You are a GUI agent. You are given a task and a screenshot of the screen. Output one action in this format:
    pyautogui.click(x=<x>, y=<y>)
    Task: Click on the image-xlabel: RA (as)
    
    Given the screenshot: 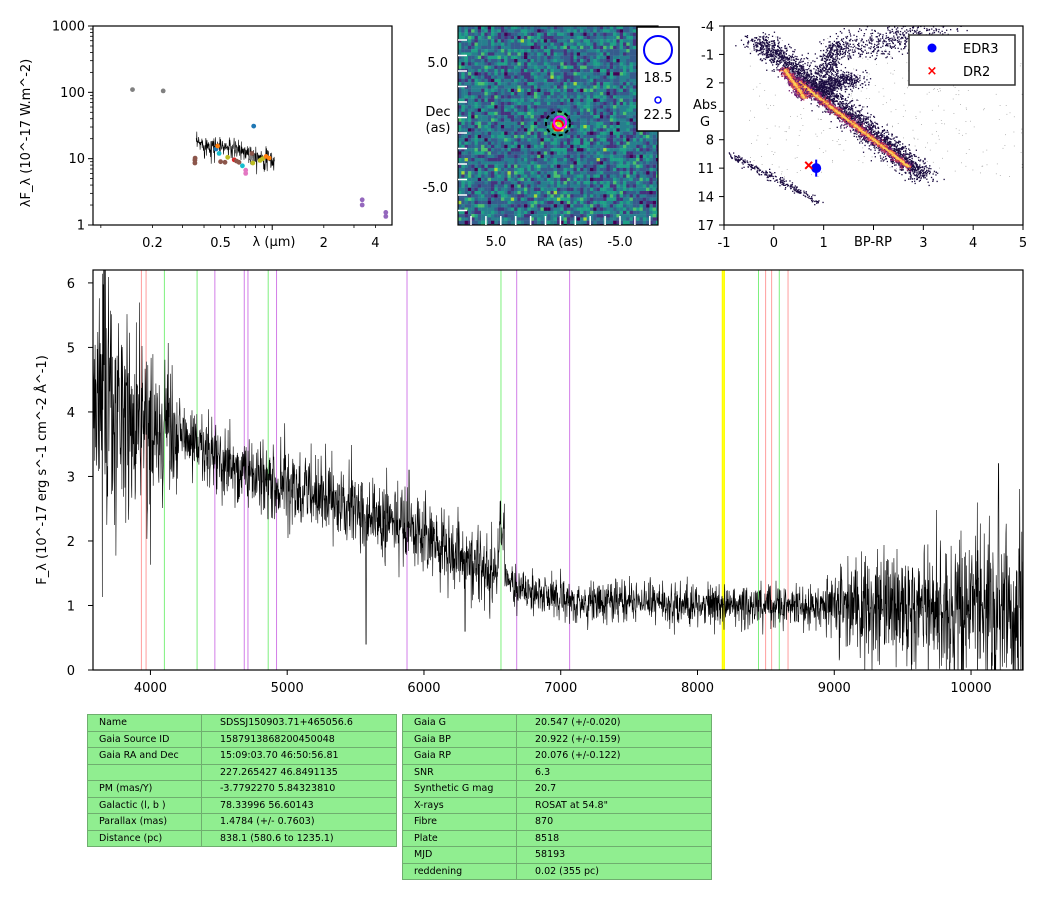 What is the action you would take?
    pyautogui.click(x=560, y=242)
    